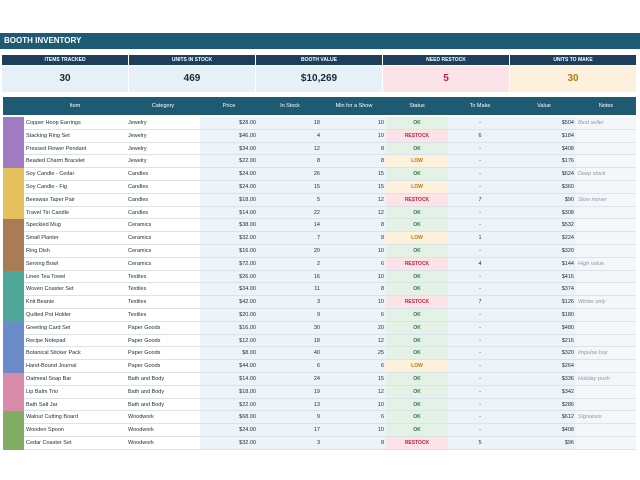 The width and height of the screenshot is (640, 480). What do you see at coordinates (290, 174) in the screenshot?
I see `cell: 26` at bounding box center [290, 174].